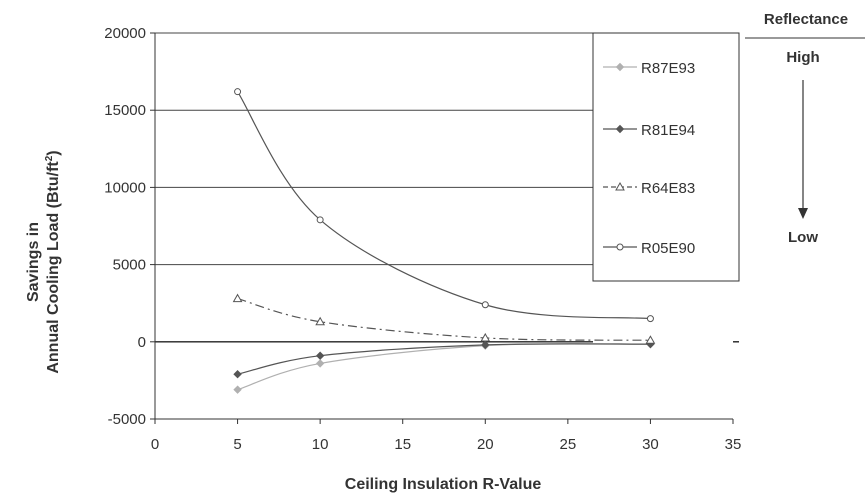 This screenshot has width=865, height=496. I want to click on series-R87E93, so click(444, 366).